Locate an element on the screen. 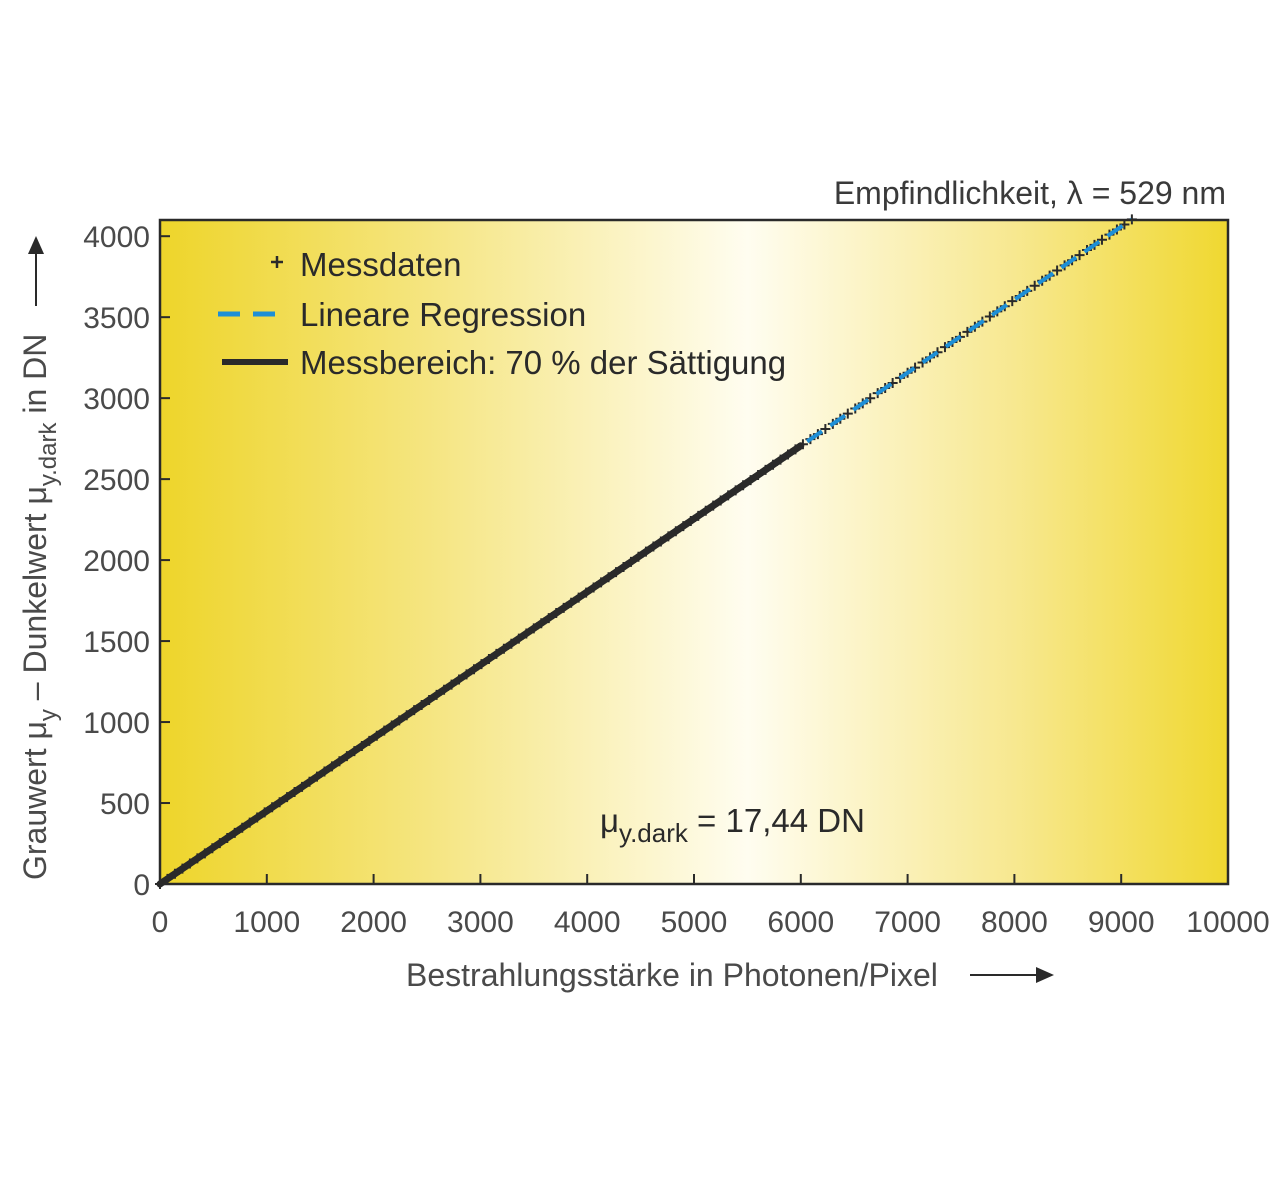 The height and width of the screenshot is (1190, 1280). y-axis-label-part-2: – Dunkelwert μ is located at coordinates (35, 597).